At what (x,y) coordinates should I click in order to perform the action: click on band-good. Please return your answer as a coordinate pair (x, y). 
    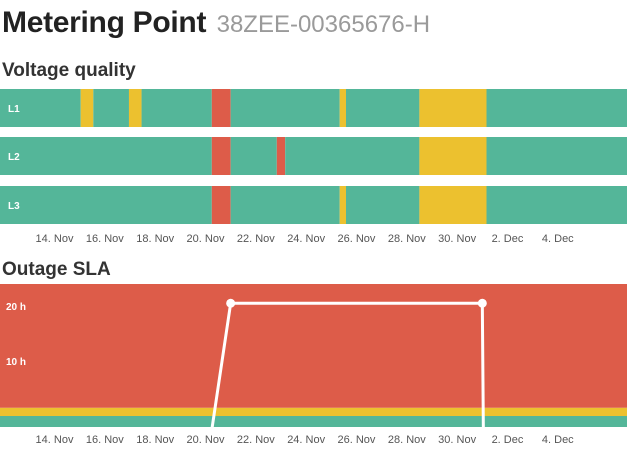
    Looking at the image, I should click on (313, 421).